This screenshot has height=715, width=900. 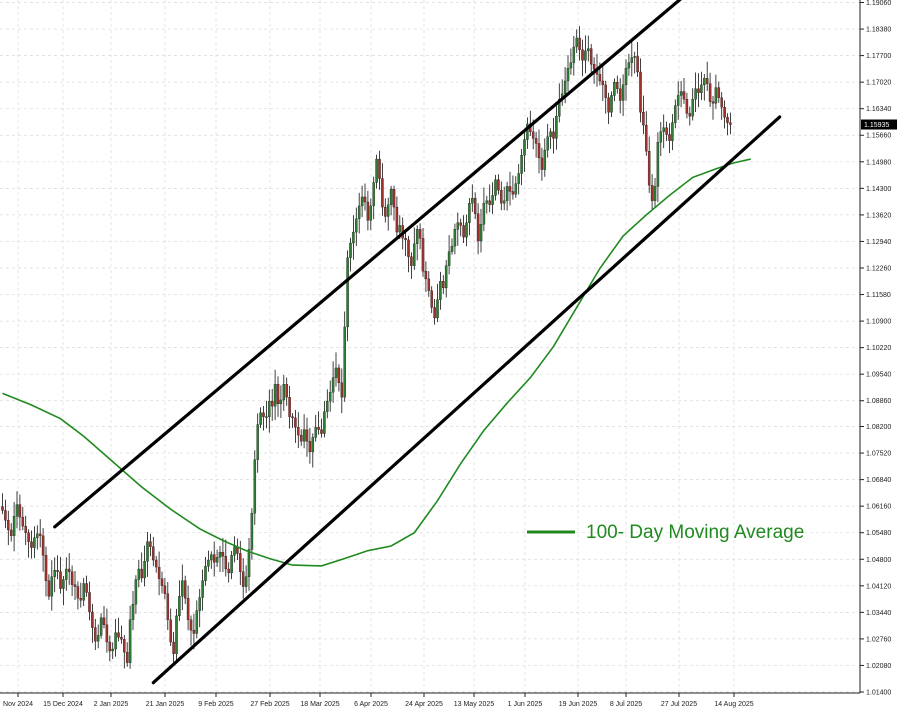 I want to click on y-tick-label: 1.12260, so click(x=878, y=268).